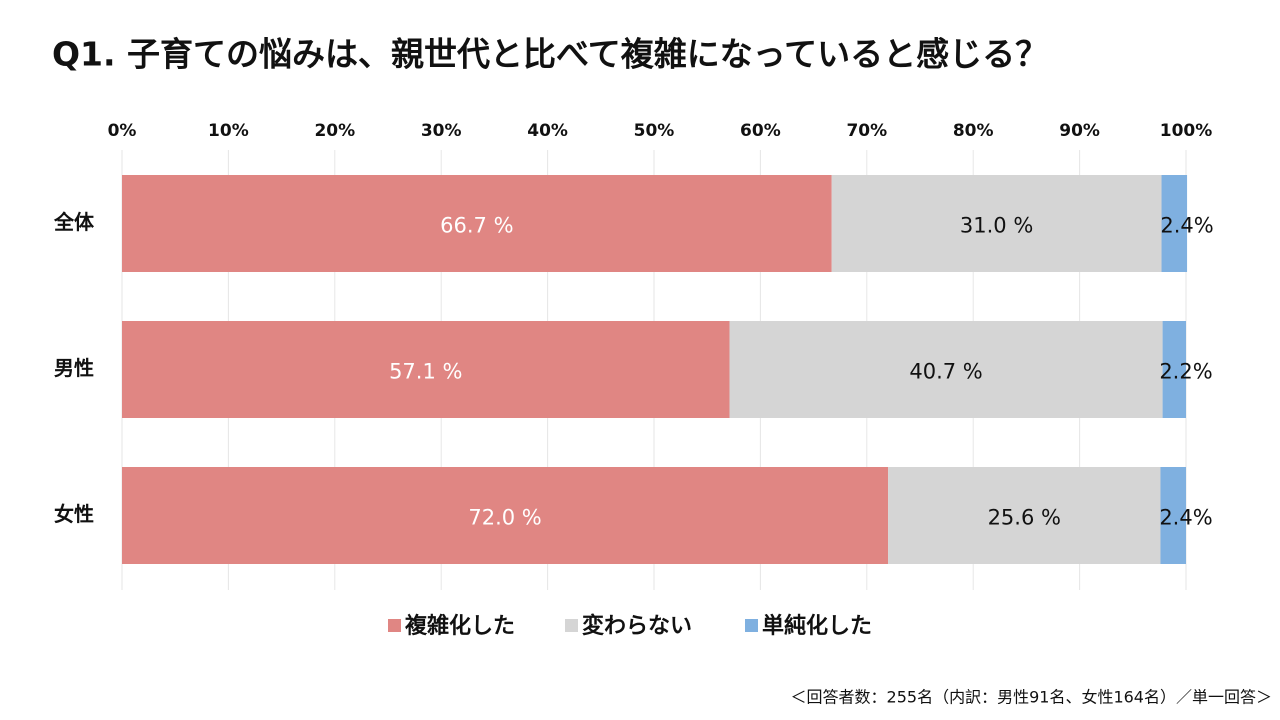  I want to click on x-tick-label: 70%, so click(866, 131).